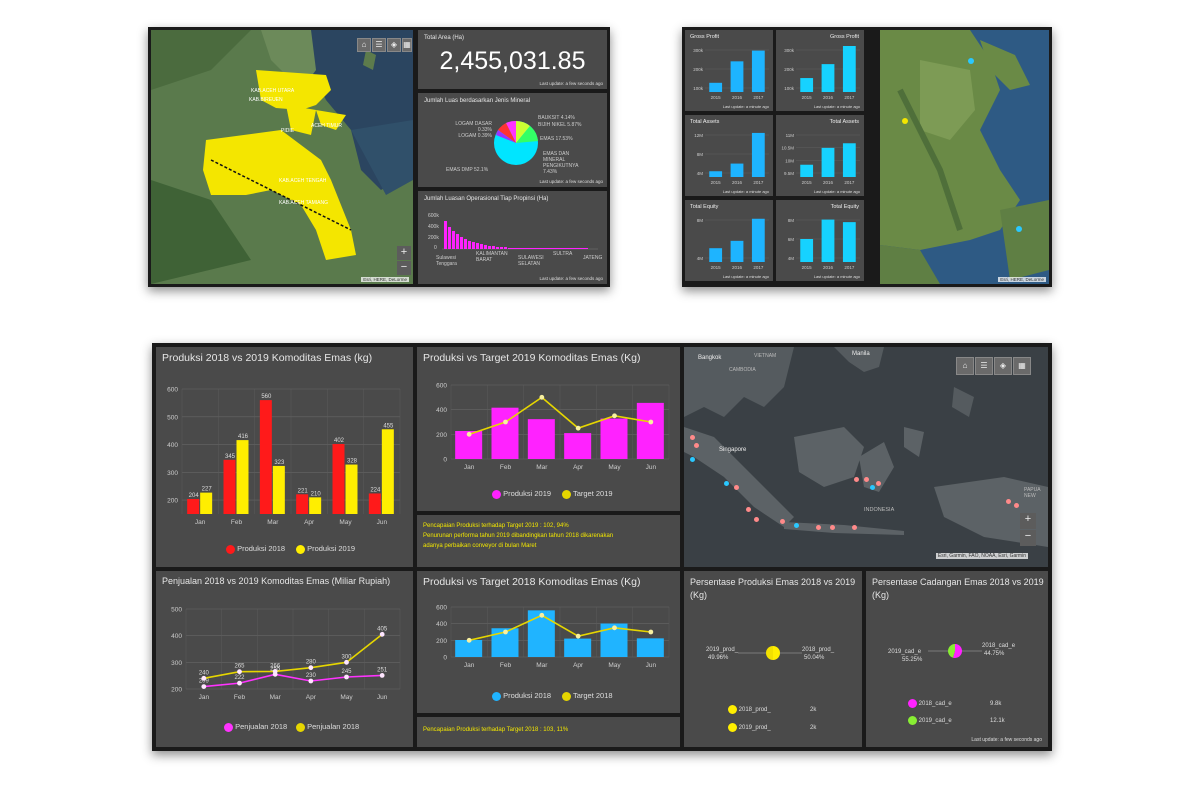 The width and height of the screenshot is (1200, 800). I want to click on data-label: 230, so click(311, 676).